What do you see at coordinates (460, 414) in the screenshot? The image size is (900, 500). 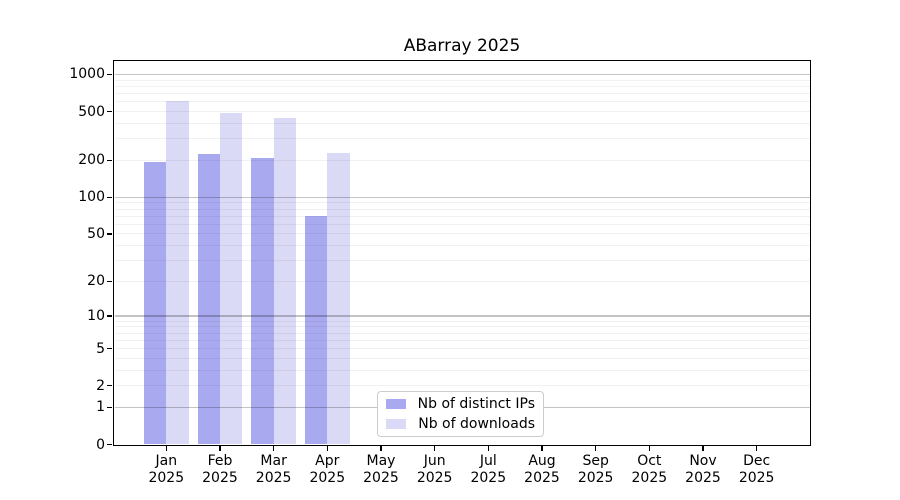 I see `legend: Nb of distinct IPs Nb of downloads` at bounding box center [460, 414].